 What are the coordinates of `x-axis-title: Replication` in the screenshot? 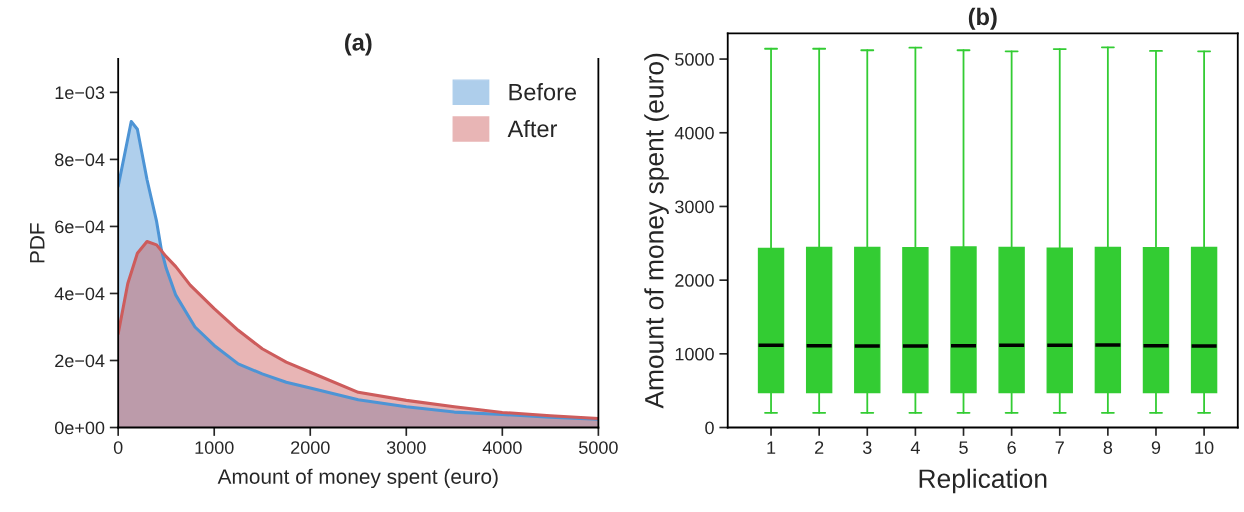 It's located at (983, 481).